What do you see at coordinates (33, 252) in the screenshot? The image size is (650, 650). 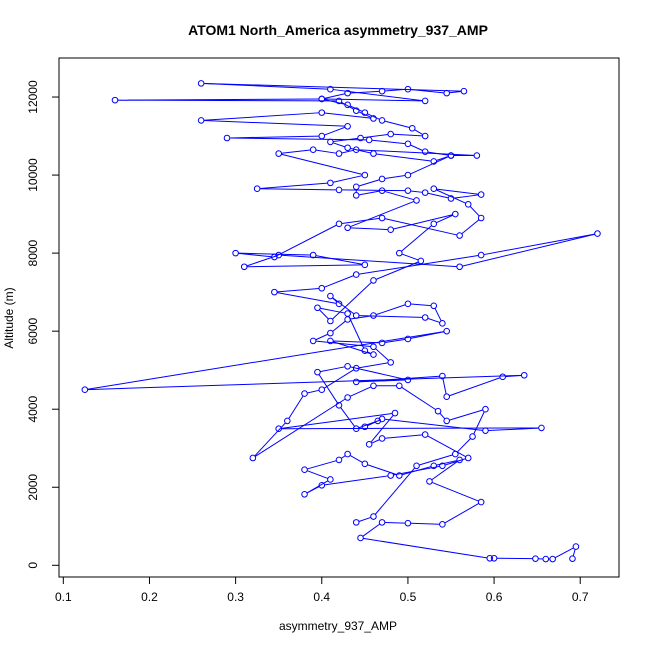 I see `y-tick-label: 8000` at bounding box center [33, 252].